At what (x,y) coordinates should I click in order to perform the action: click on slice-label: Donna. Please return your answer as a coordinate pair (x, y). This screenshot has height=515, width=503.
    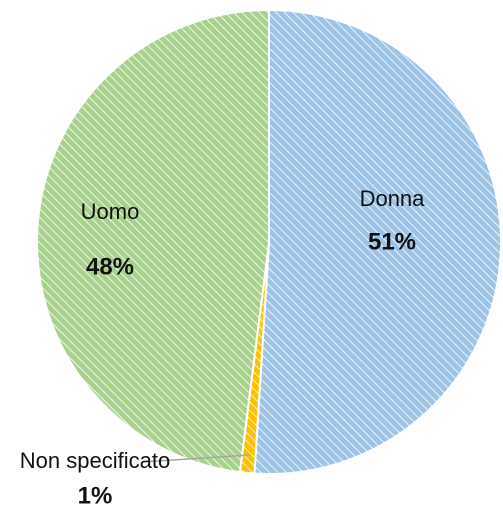
    Looking at the image, I should click on (393, 198).